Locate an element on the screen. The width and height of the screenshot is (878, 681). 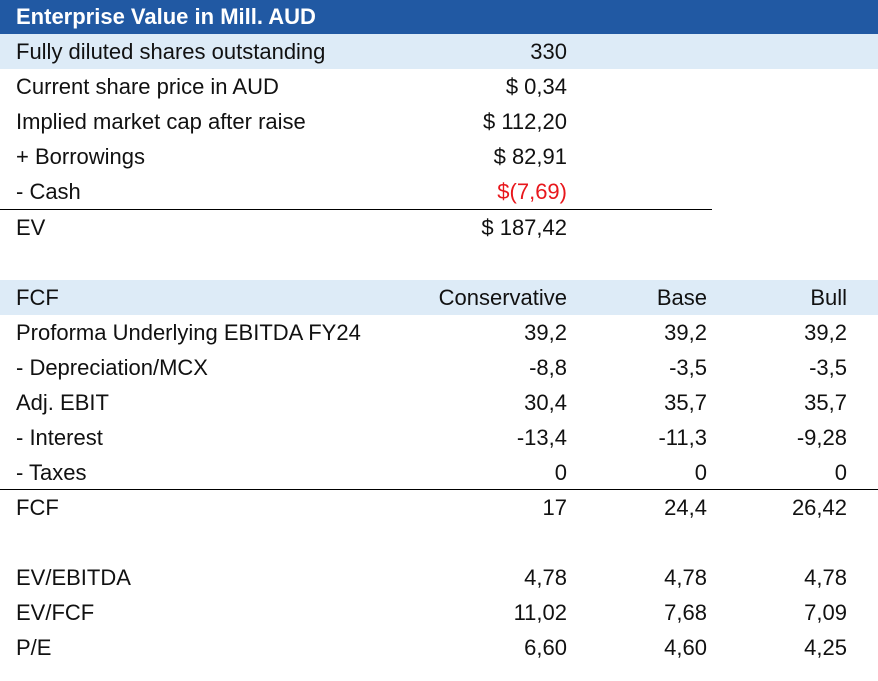
value-conservative: 0 is located at coordinates (560, 472).